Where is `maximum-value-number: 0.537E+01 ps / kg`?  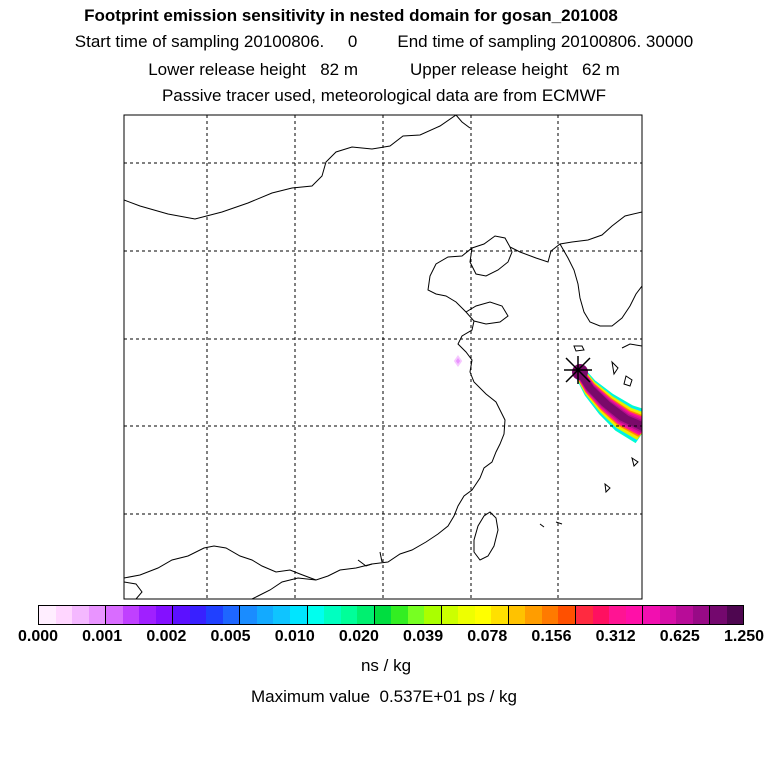
maximum-value-number: 0.537E+01 ps / kg is located at coordinates (448, 696).